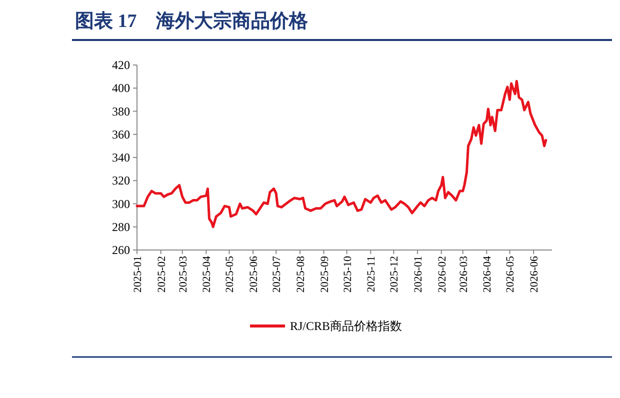 The width and height of the screenshot is (620, 398). I want to click on x-tick-label: 2025-03, so click(183, 274).